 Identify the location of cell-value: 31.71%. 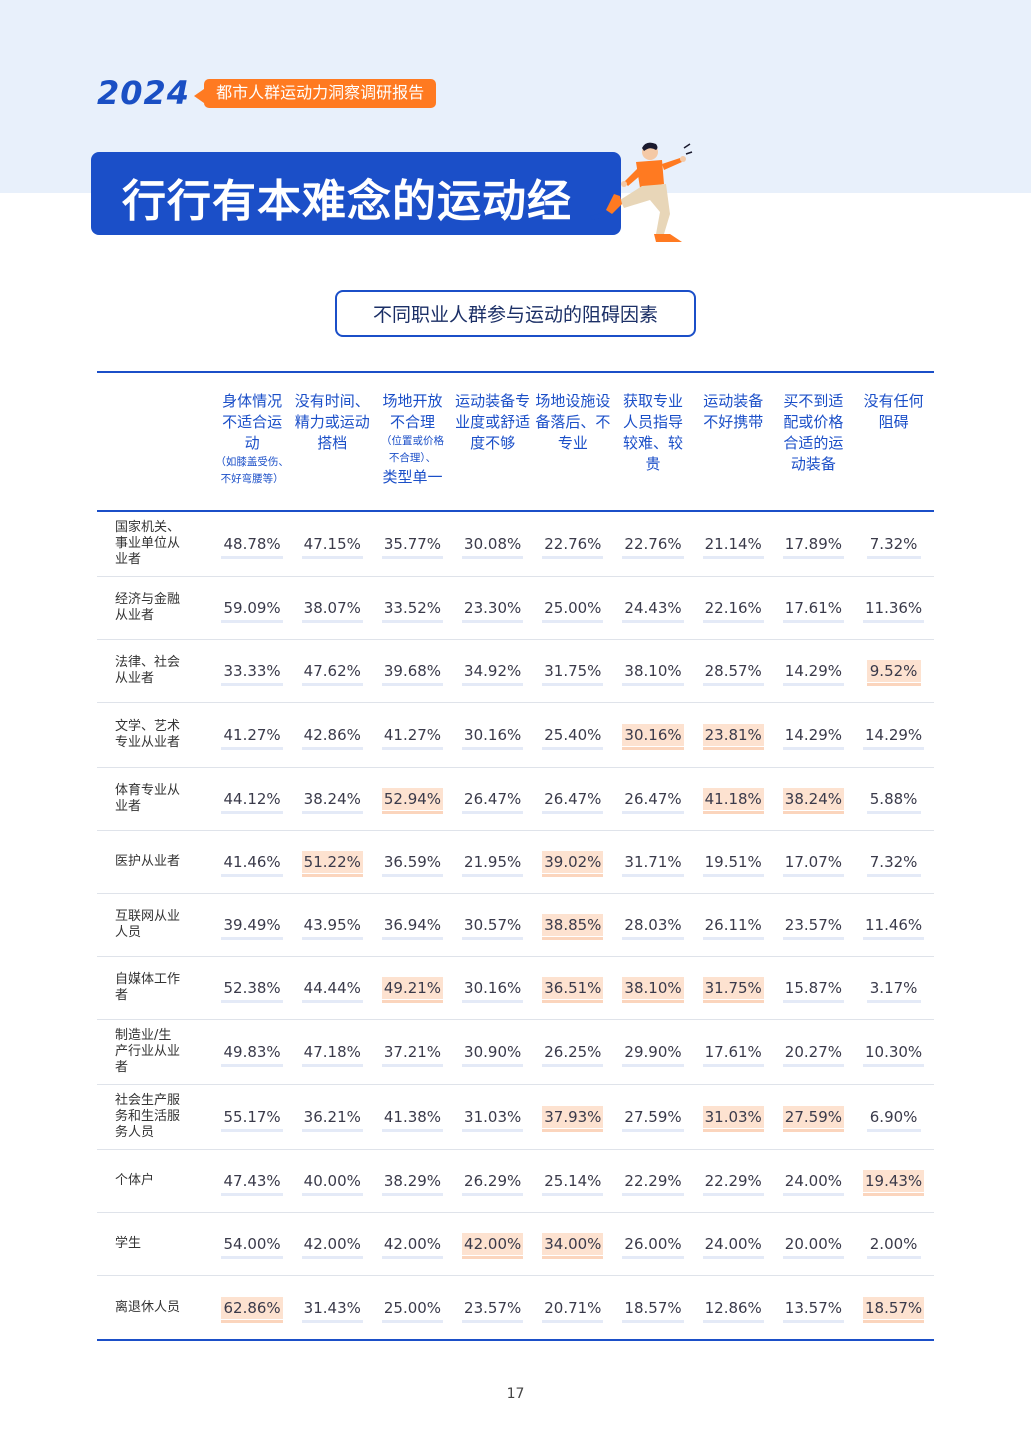
(653, 865).